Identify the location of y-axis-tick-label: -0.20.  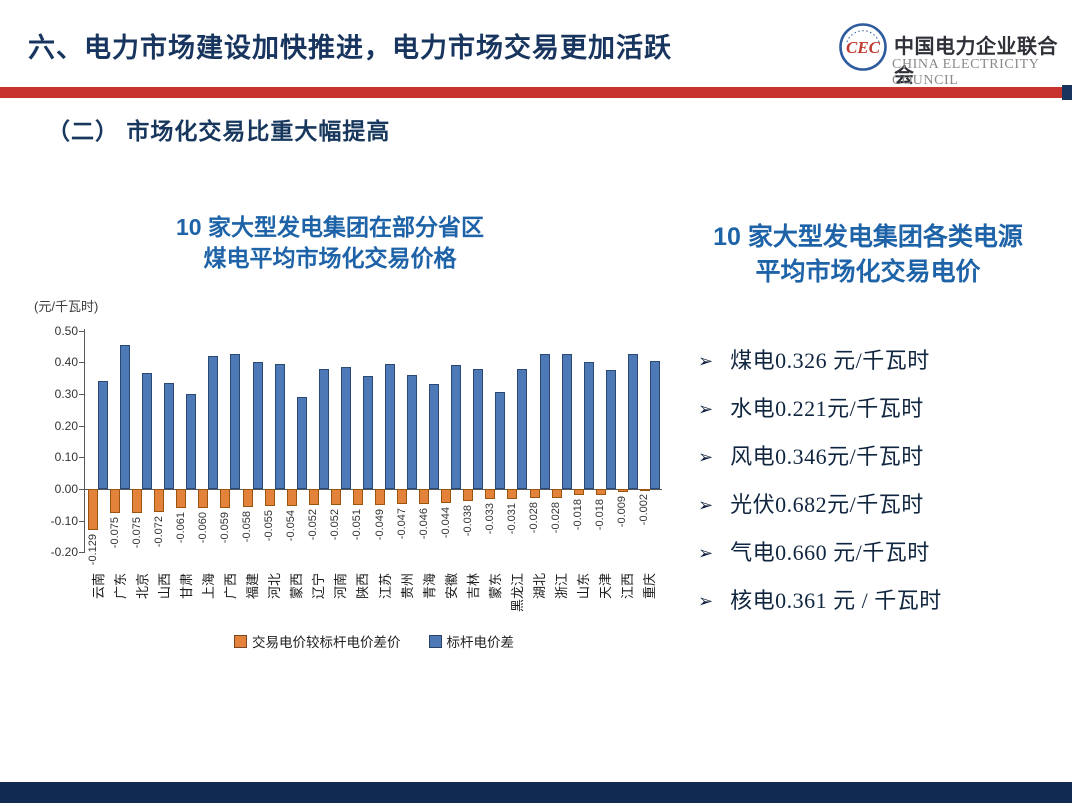
(64, 552).